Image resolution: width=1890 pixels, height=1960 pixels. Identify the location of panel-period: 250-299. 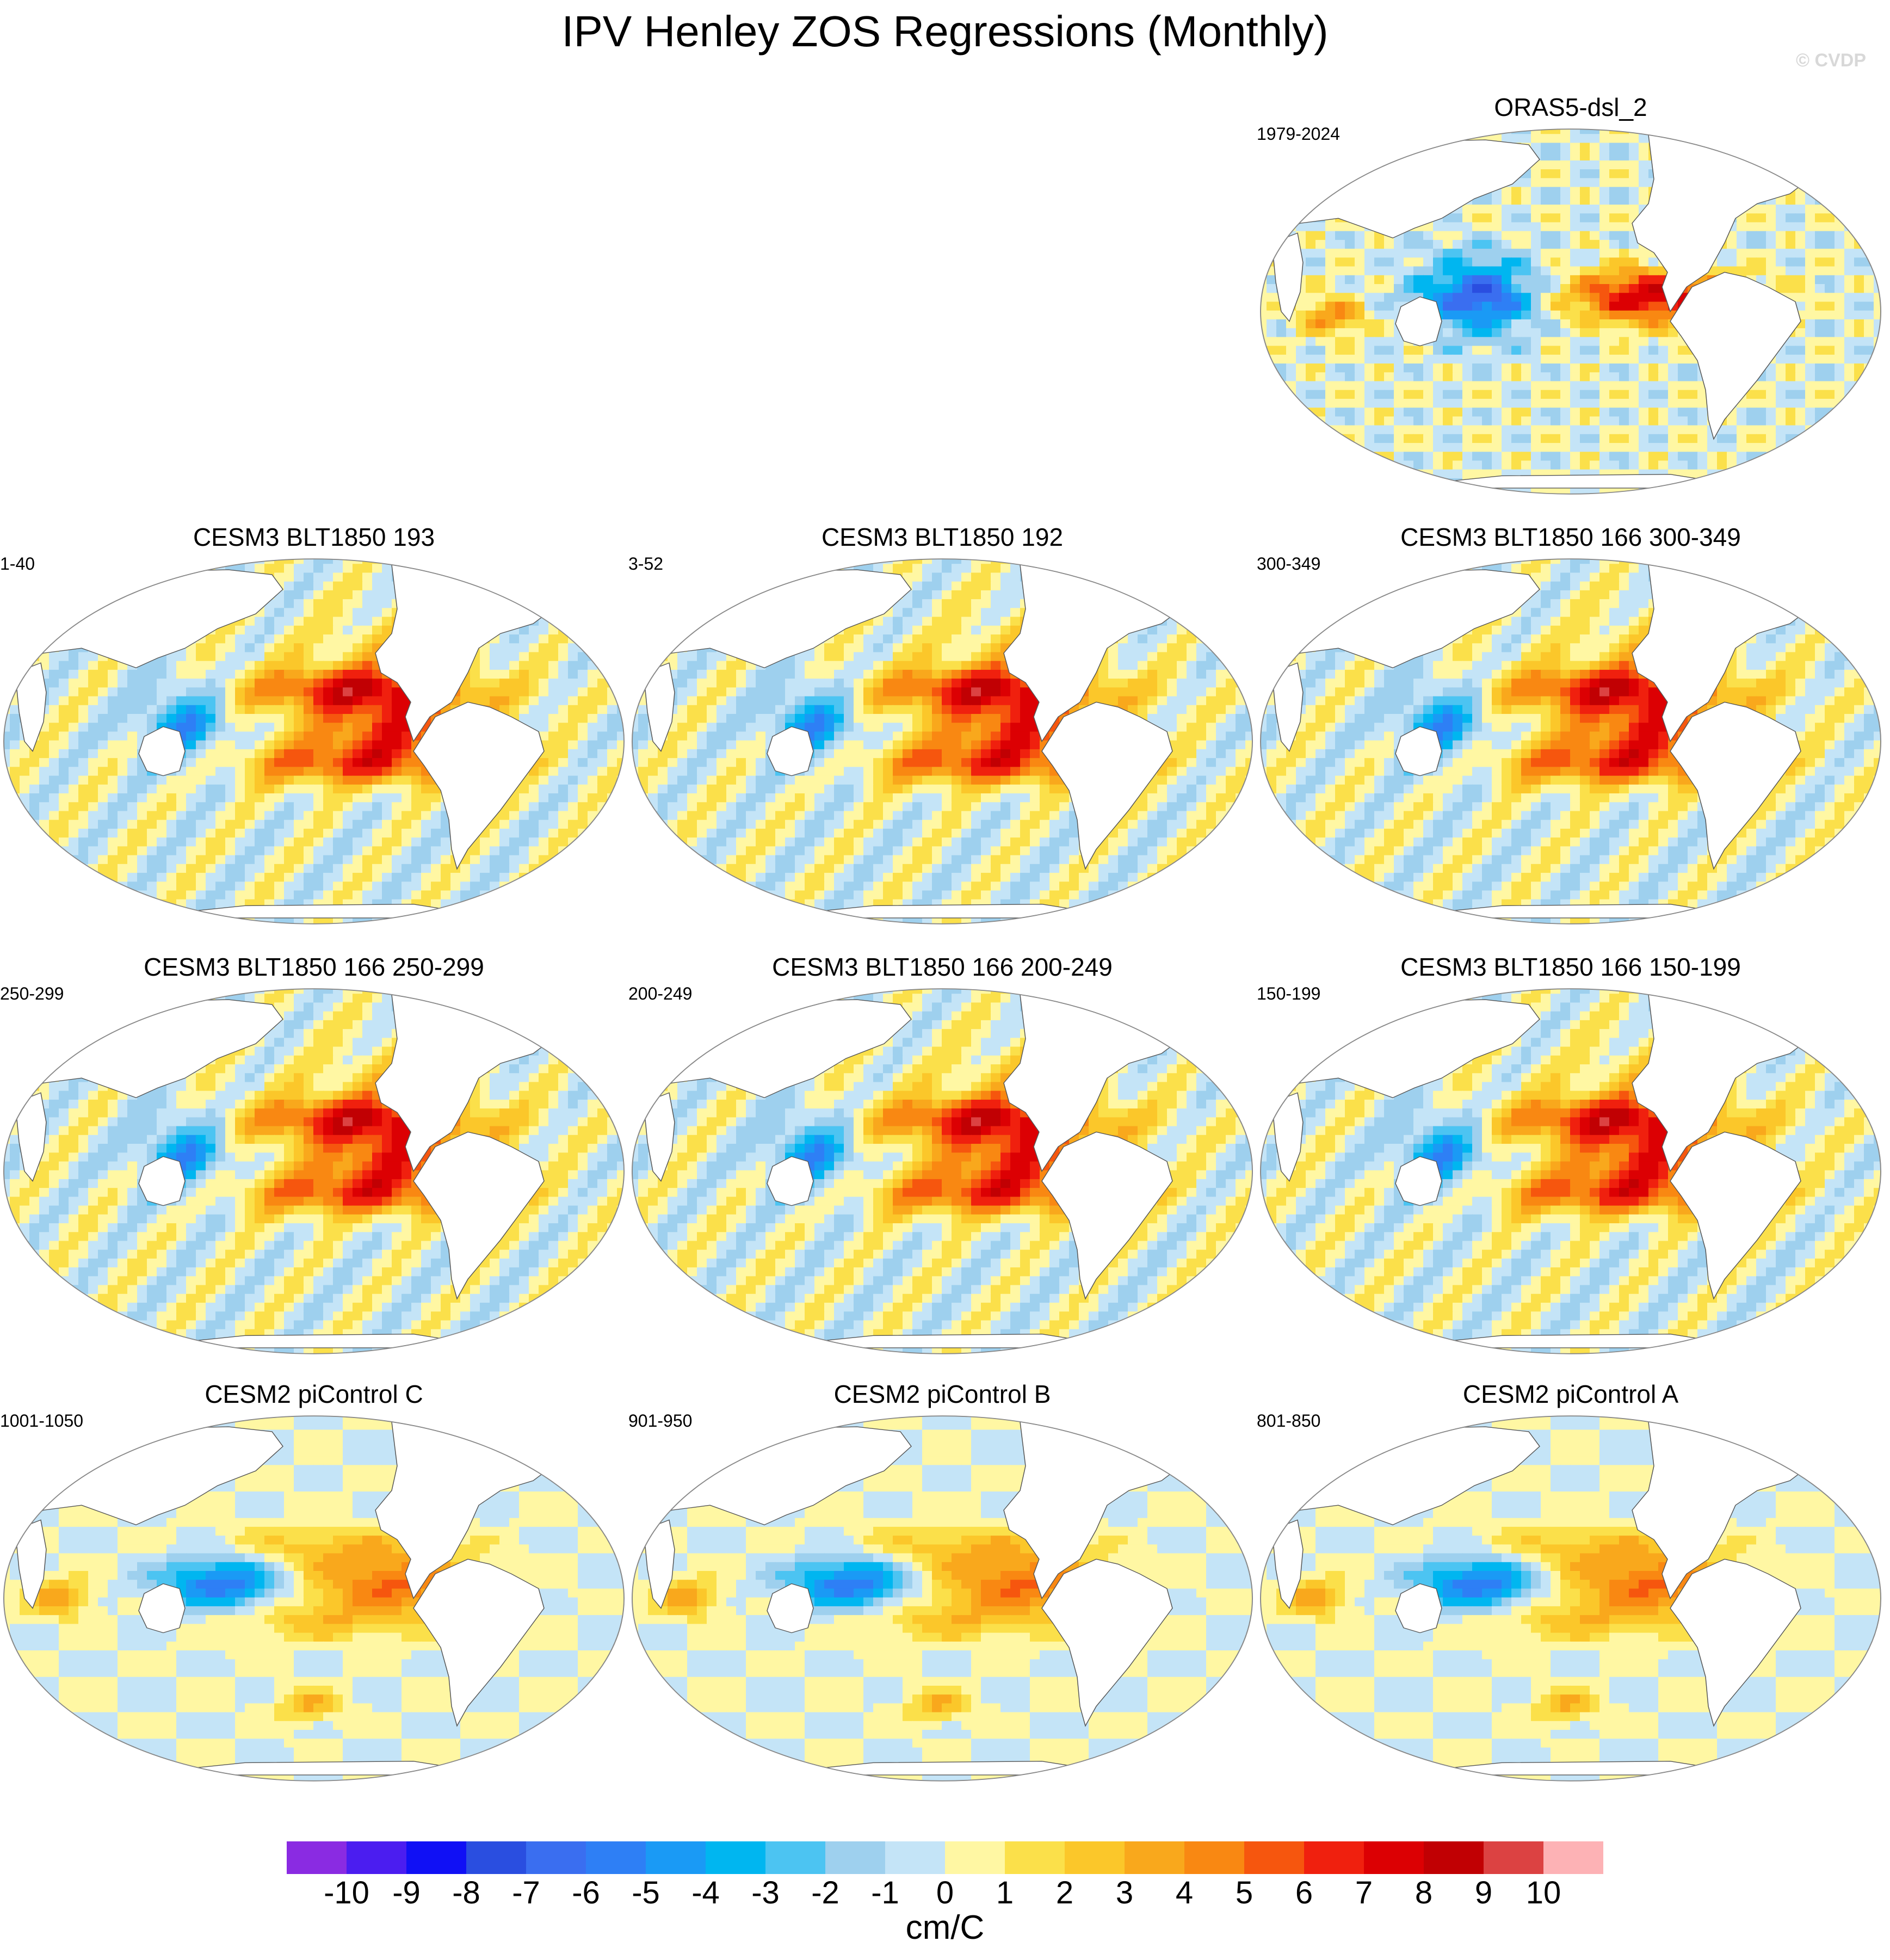
(32, 994).